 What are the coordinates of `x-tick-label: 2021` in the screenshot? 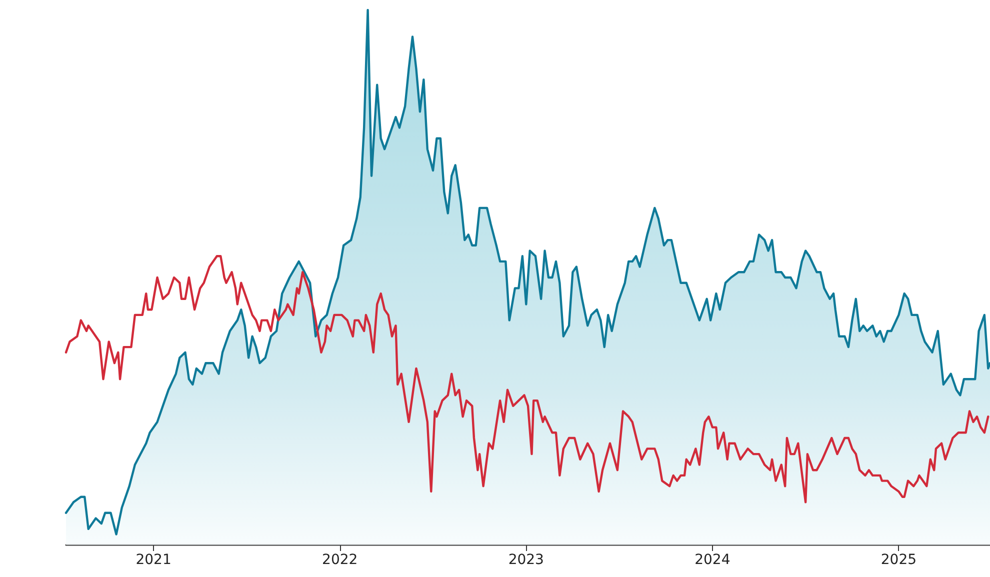 It's located at (154, 560).